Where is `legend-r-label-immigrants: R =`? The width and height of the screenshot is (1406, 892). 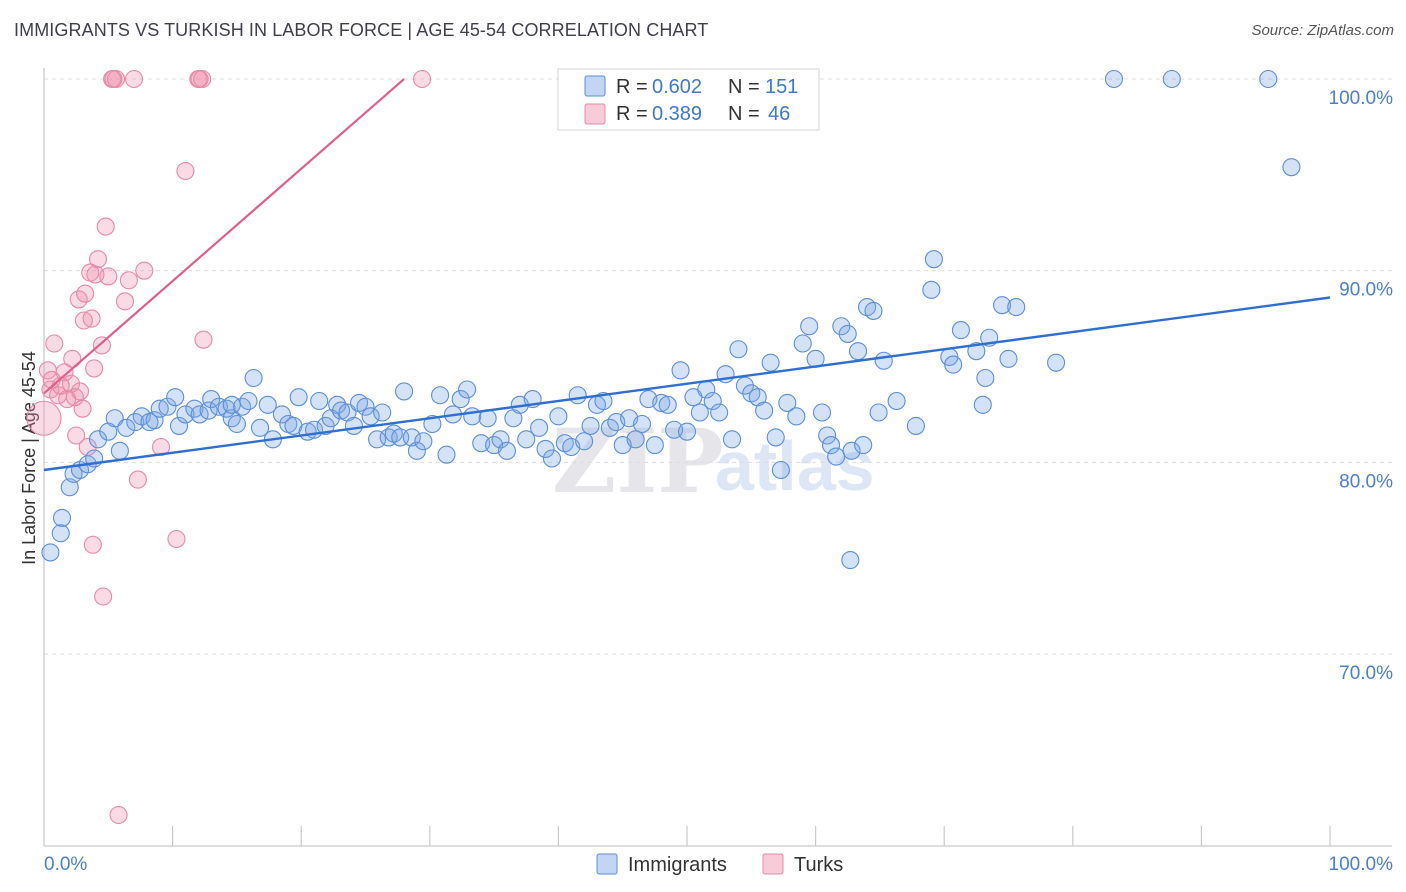 legend-r-label-immigrants: R = is located at coordinates (632, 87).